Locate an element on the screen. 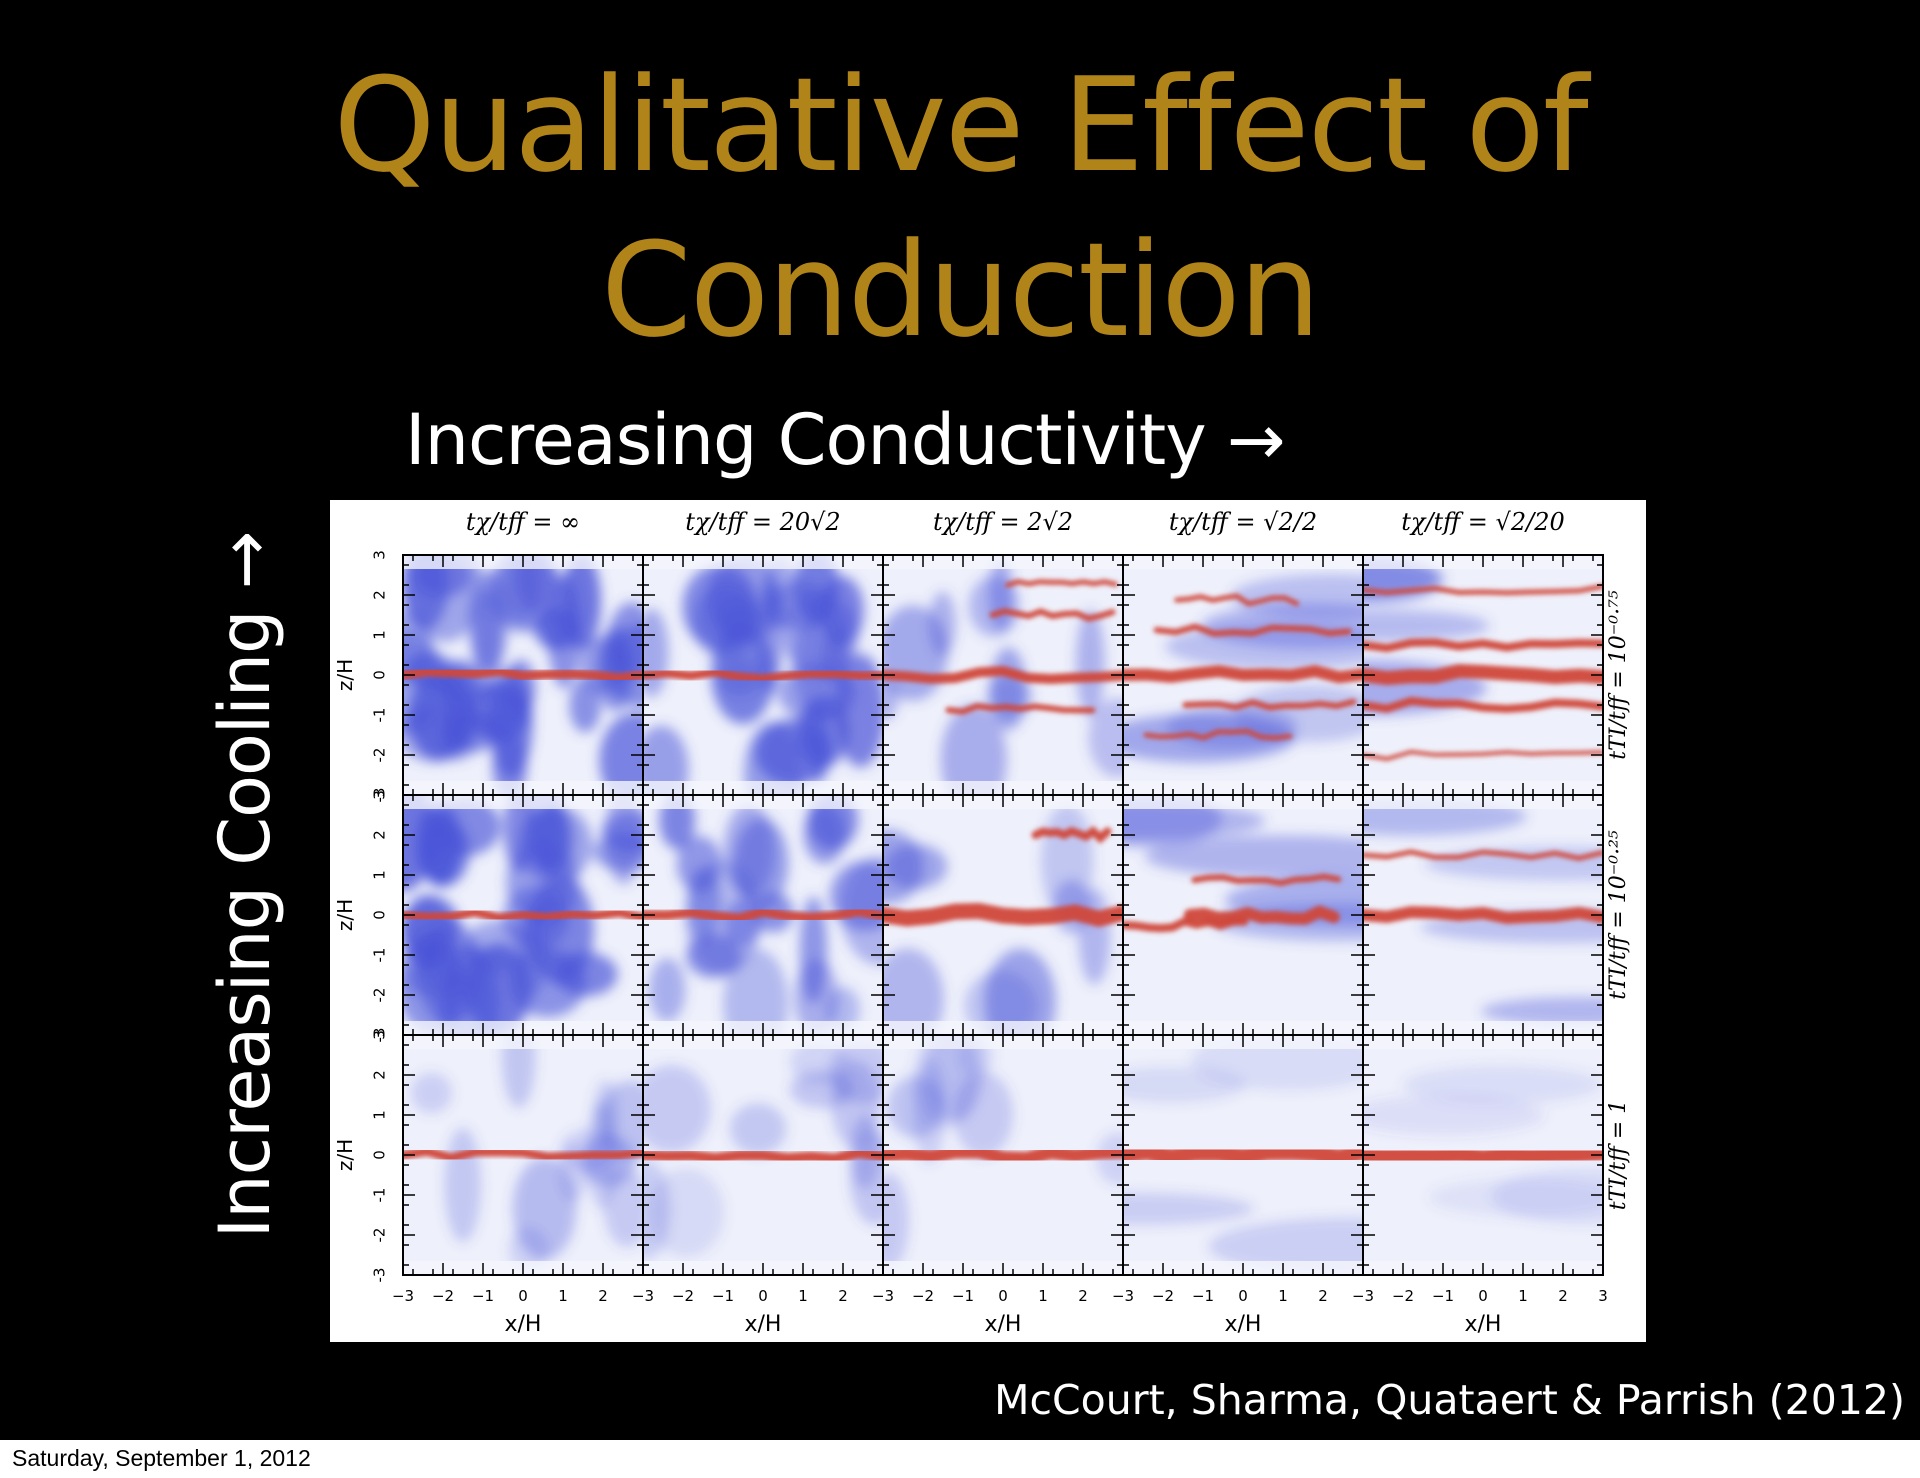 This screenshot has height=1478, width=1920. x-axis-label-col-4: x/H is located at coordinates (1243, 1324).